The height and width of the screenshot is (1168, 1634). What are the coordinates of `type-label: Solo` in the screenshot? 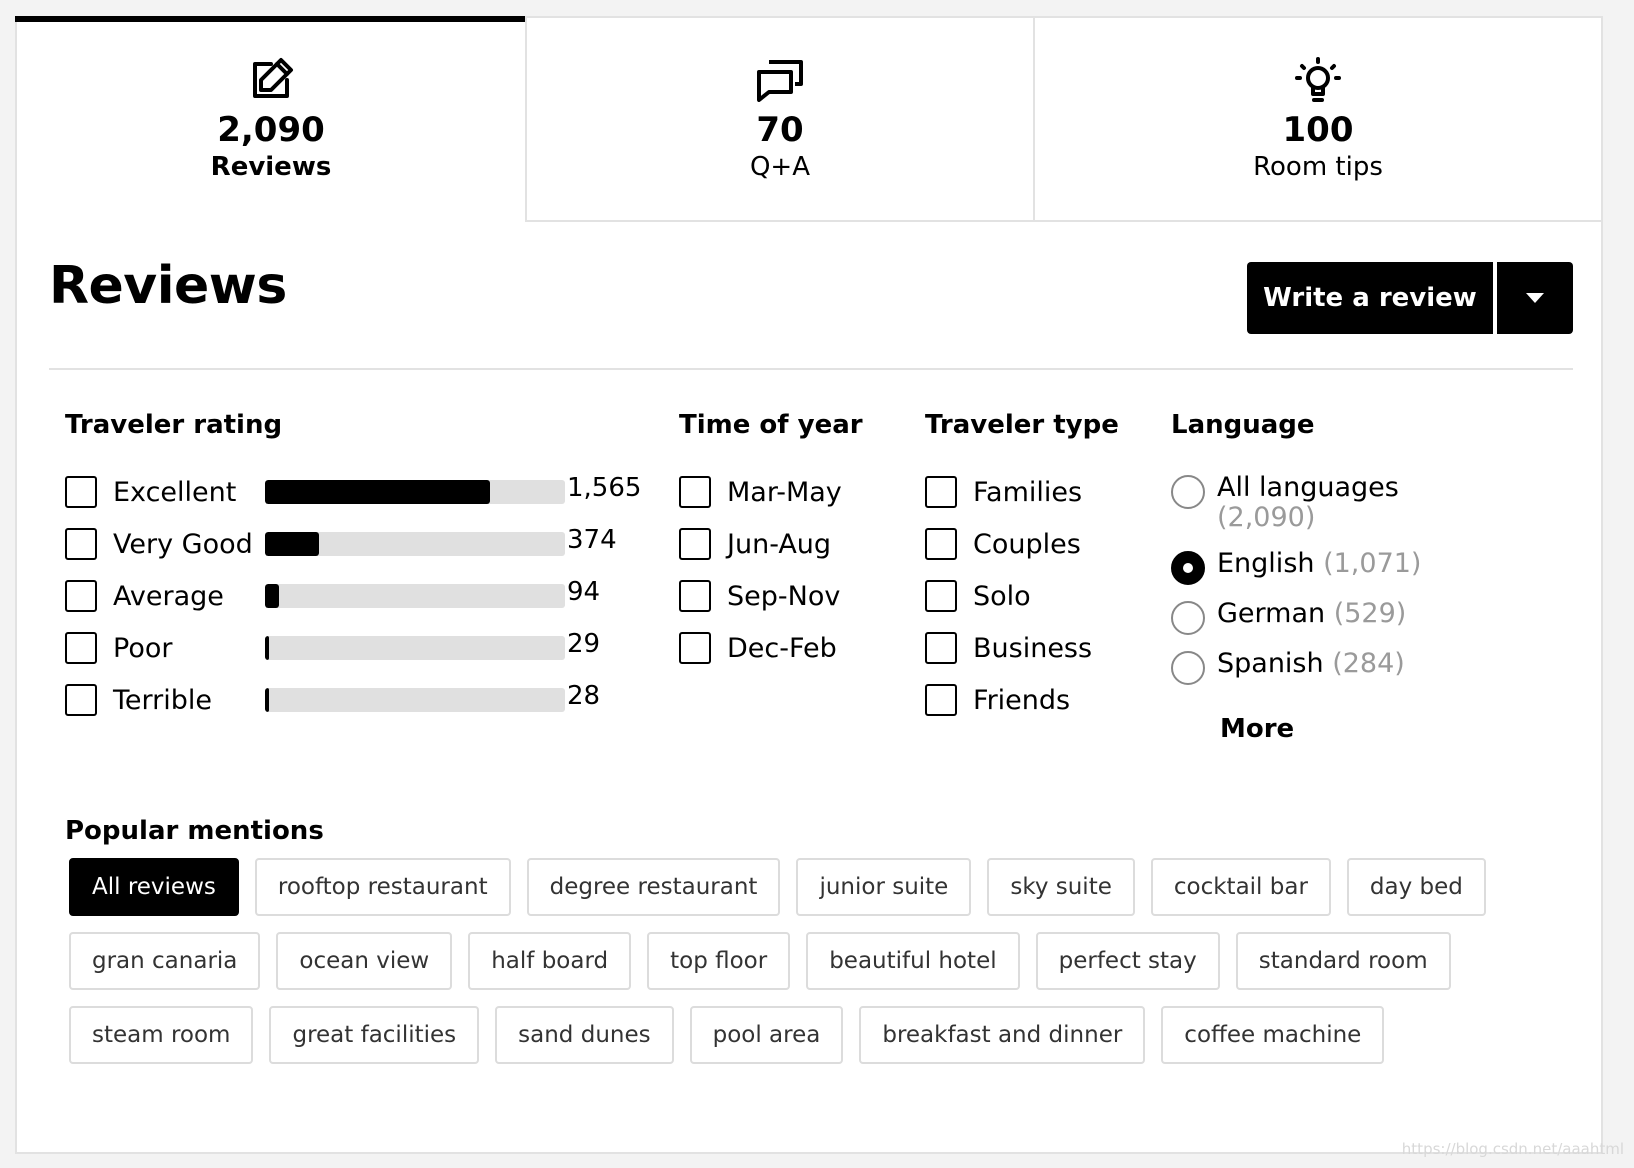 It's located at (1002, 596).